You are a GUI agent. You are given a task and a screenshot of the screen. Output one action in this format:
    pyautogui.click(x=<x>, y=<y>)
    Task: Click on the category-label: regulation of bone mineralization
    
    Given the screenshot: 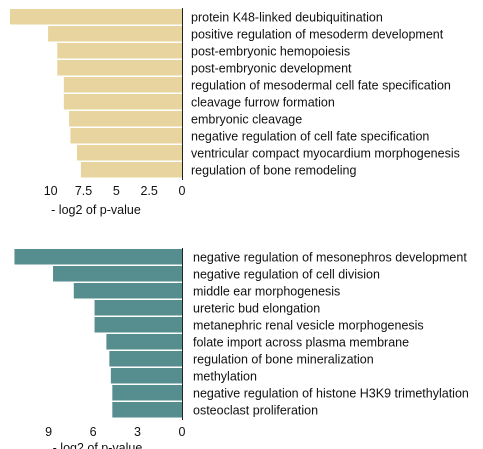 What is the action you would take?
    pyautogui.click(x=283, y=359)
    